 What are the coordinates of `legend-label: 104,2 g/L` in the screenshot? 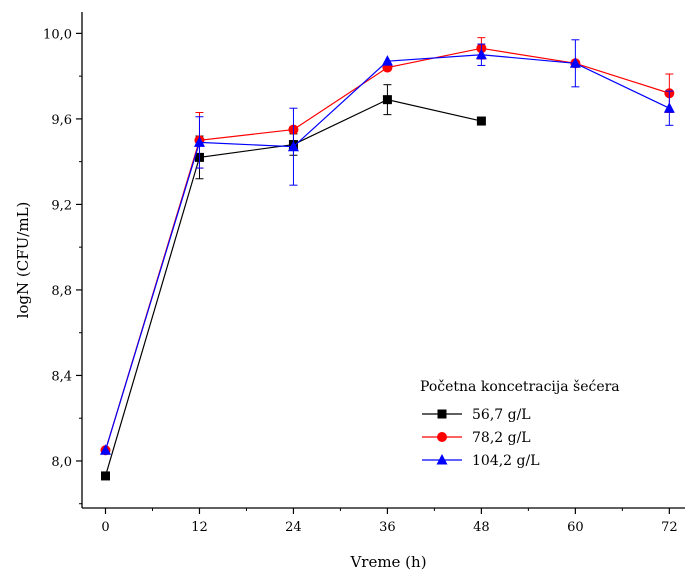 It's located at (506, 461).